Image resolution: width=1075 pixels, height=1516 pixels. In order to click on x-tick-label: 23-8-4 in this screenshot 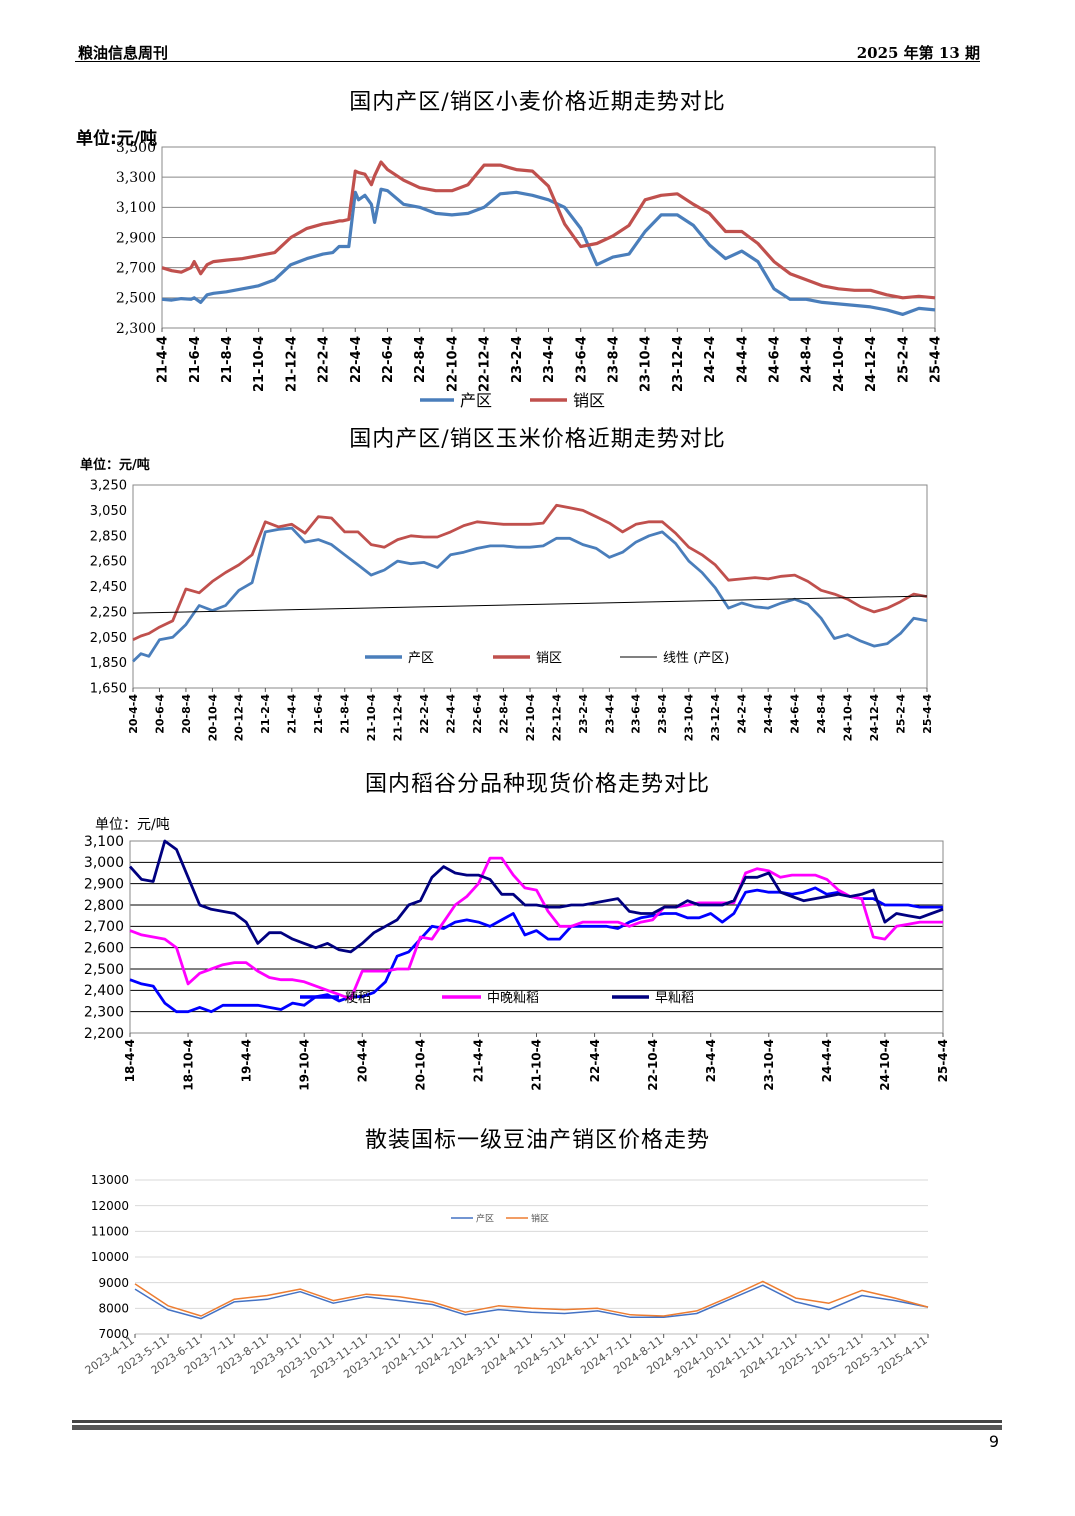, I will do `click(613, 359)`.